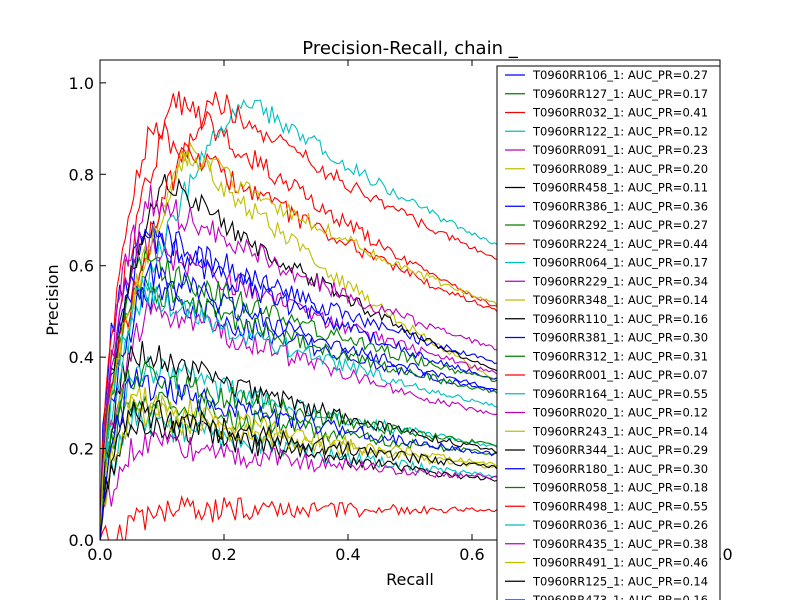 The height and width of the screenshot is (600, 800). I want to click on legend-label: T0960RR243_1: AUC_PR=0.14, so click(620, 431).